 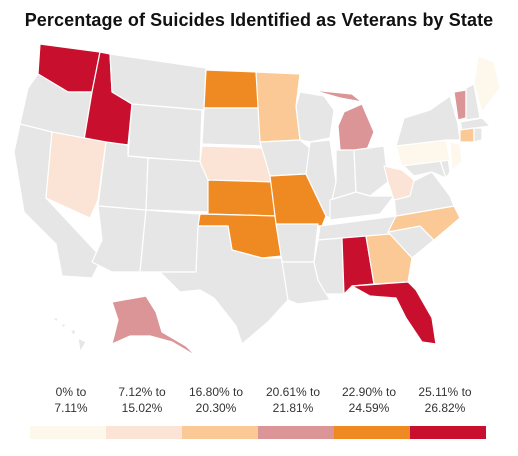 What do you see at coordinates (475, 124) in the screenshot?
I see `state-ma` at bounding box center [475, 124].